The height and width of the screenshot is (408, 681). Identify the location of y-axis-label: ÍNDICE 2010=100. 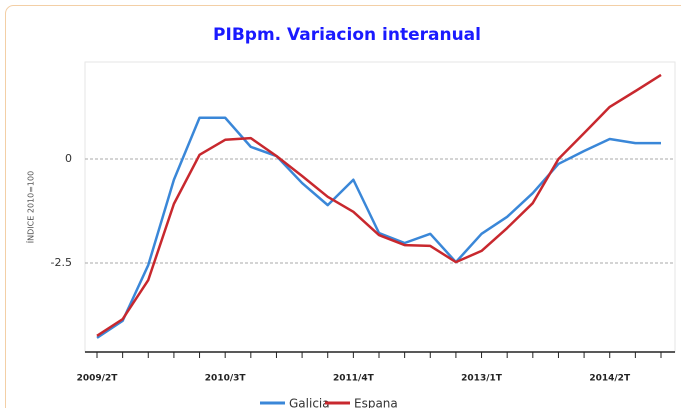
(30, 207).